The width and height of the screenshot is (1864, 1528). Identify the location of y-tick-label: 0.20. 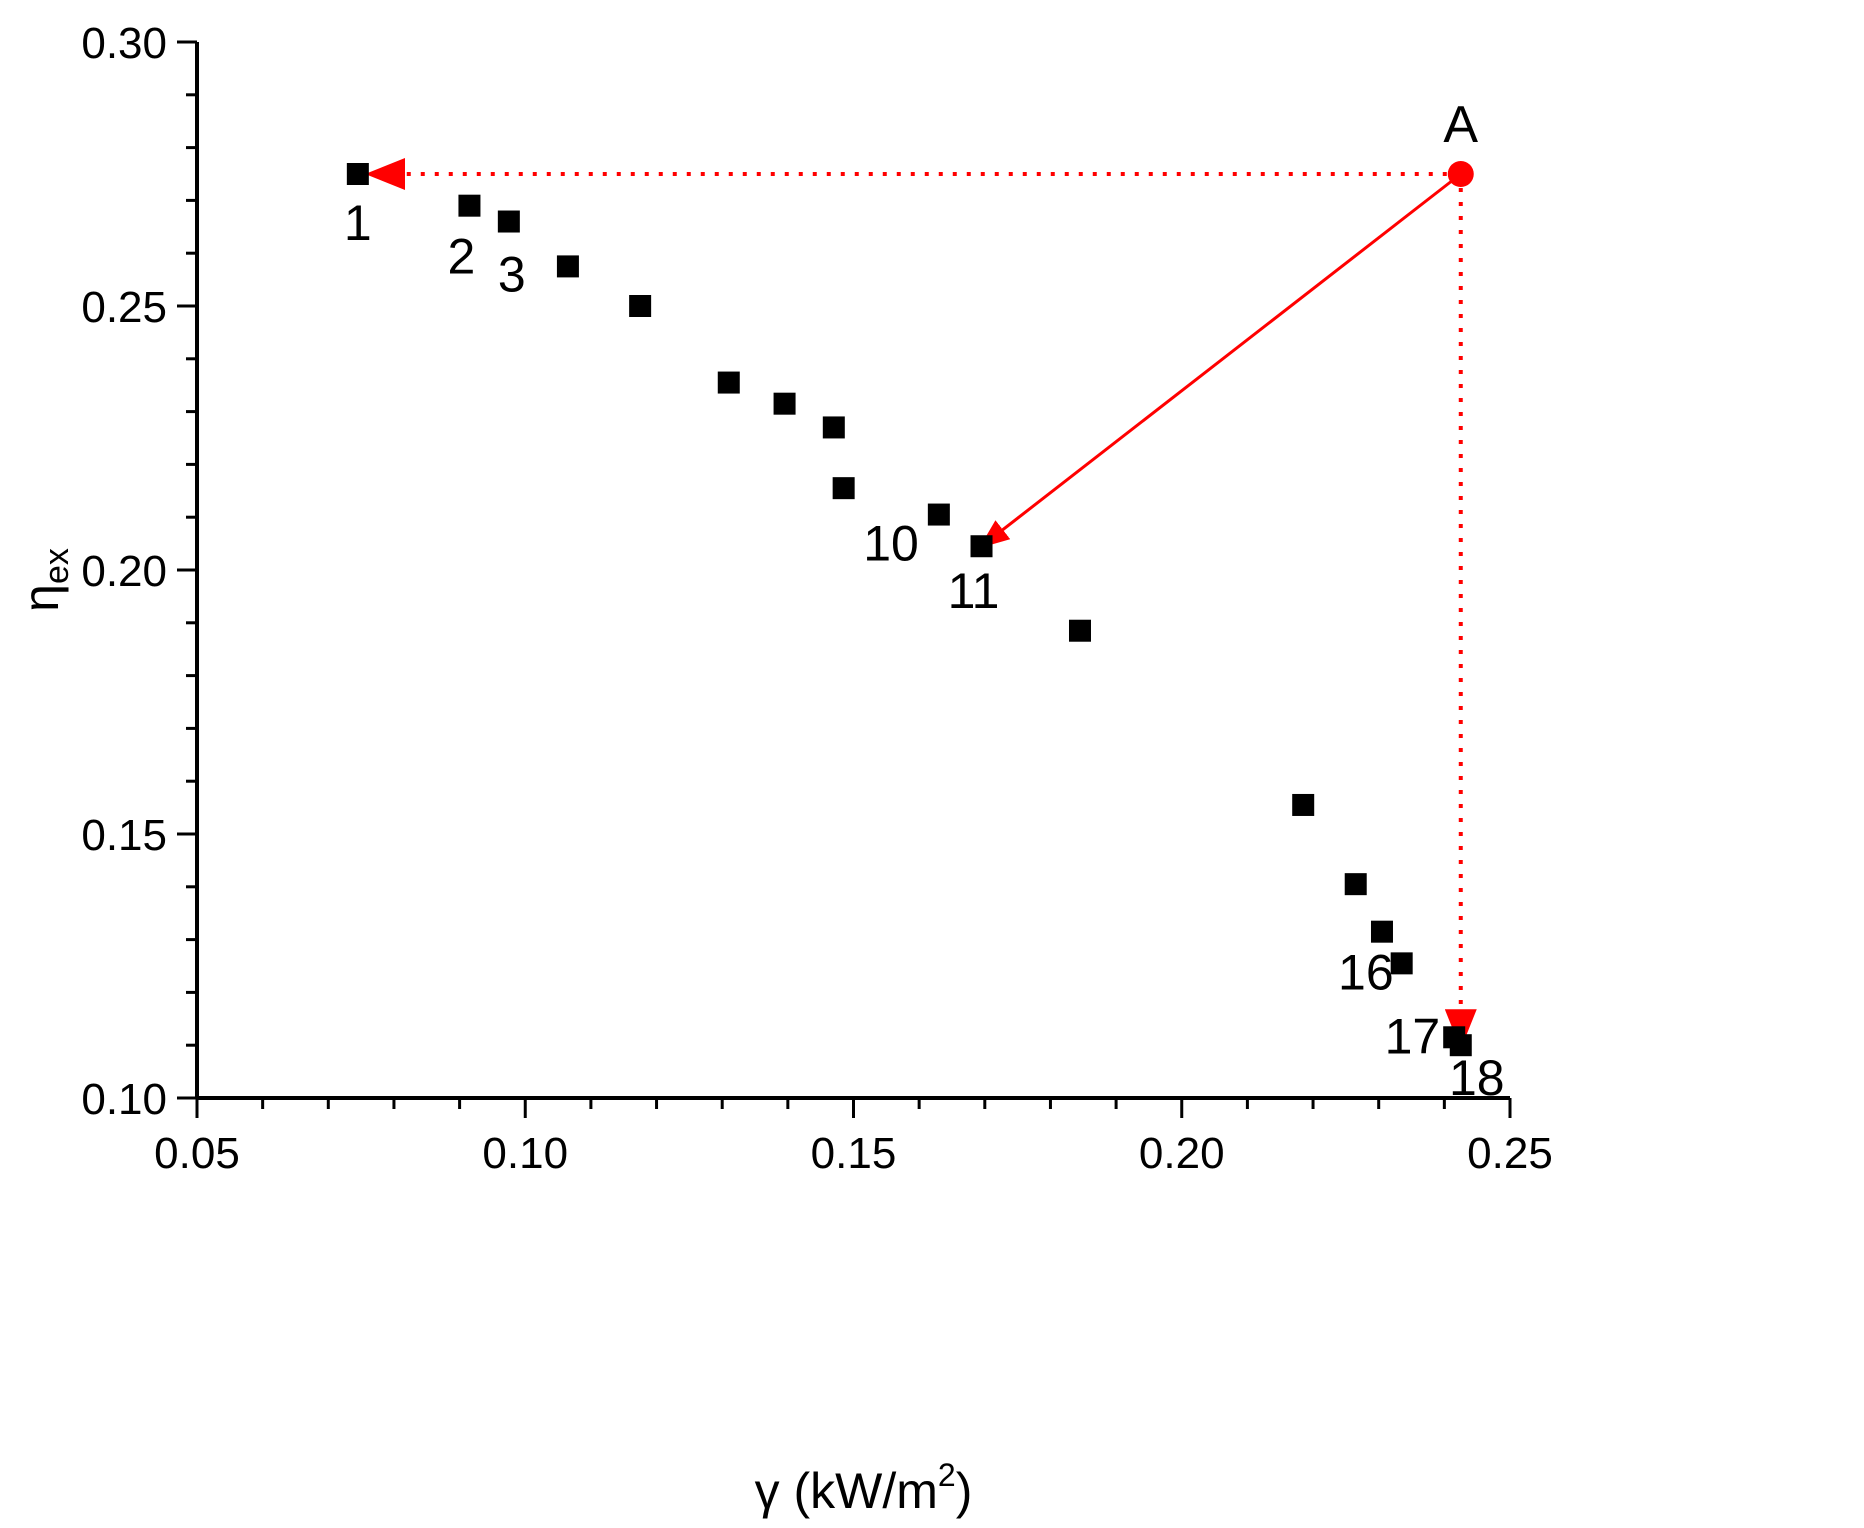
(124, 571).